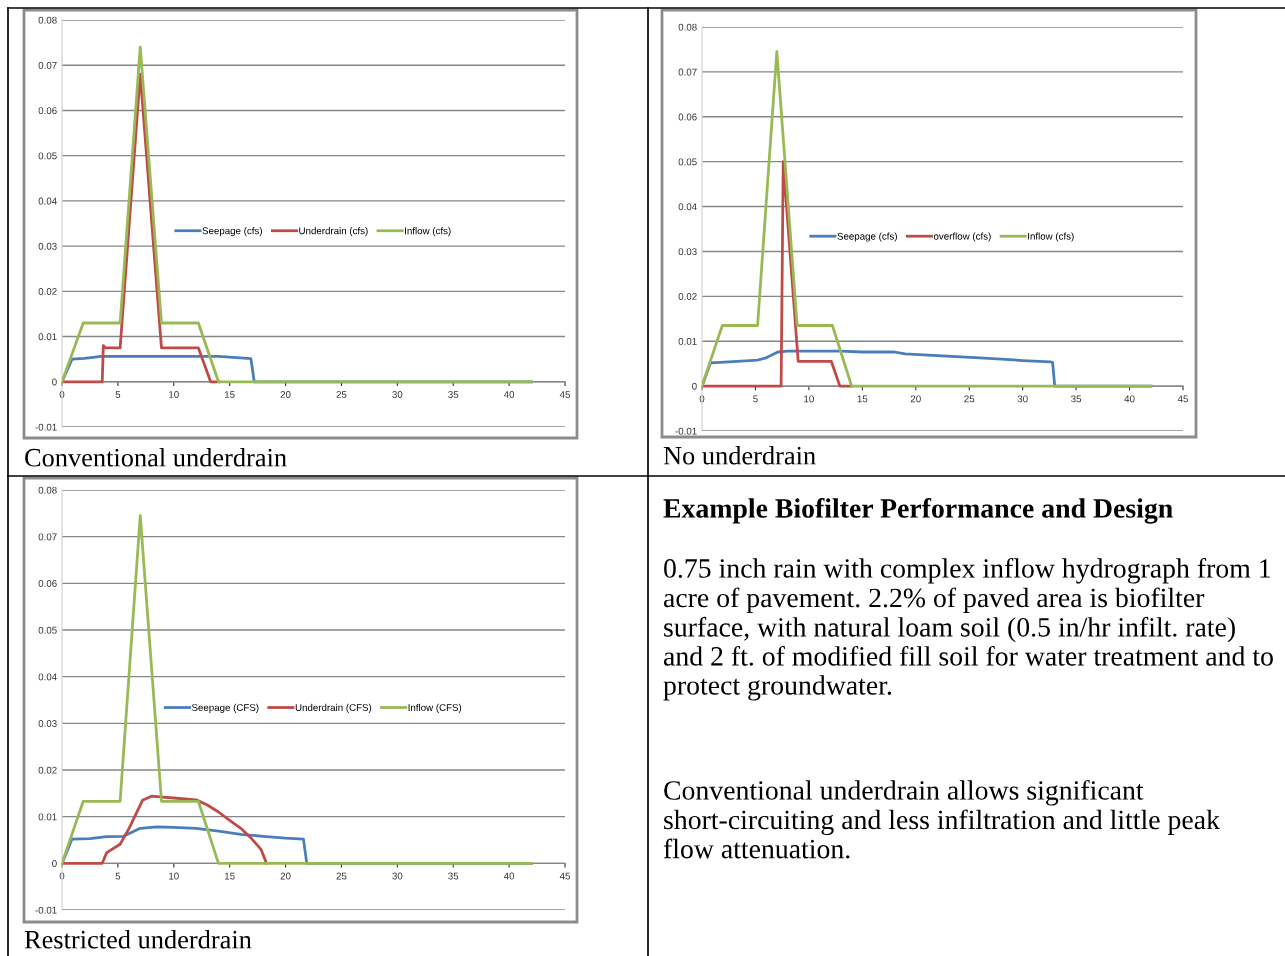 The image size is (1285, 956). Describe the element at coordinates (435, 708) in the screenshot. I see `legend-label: Inflow (CFS)` at that location.